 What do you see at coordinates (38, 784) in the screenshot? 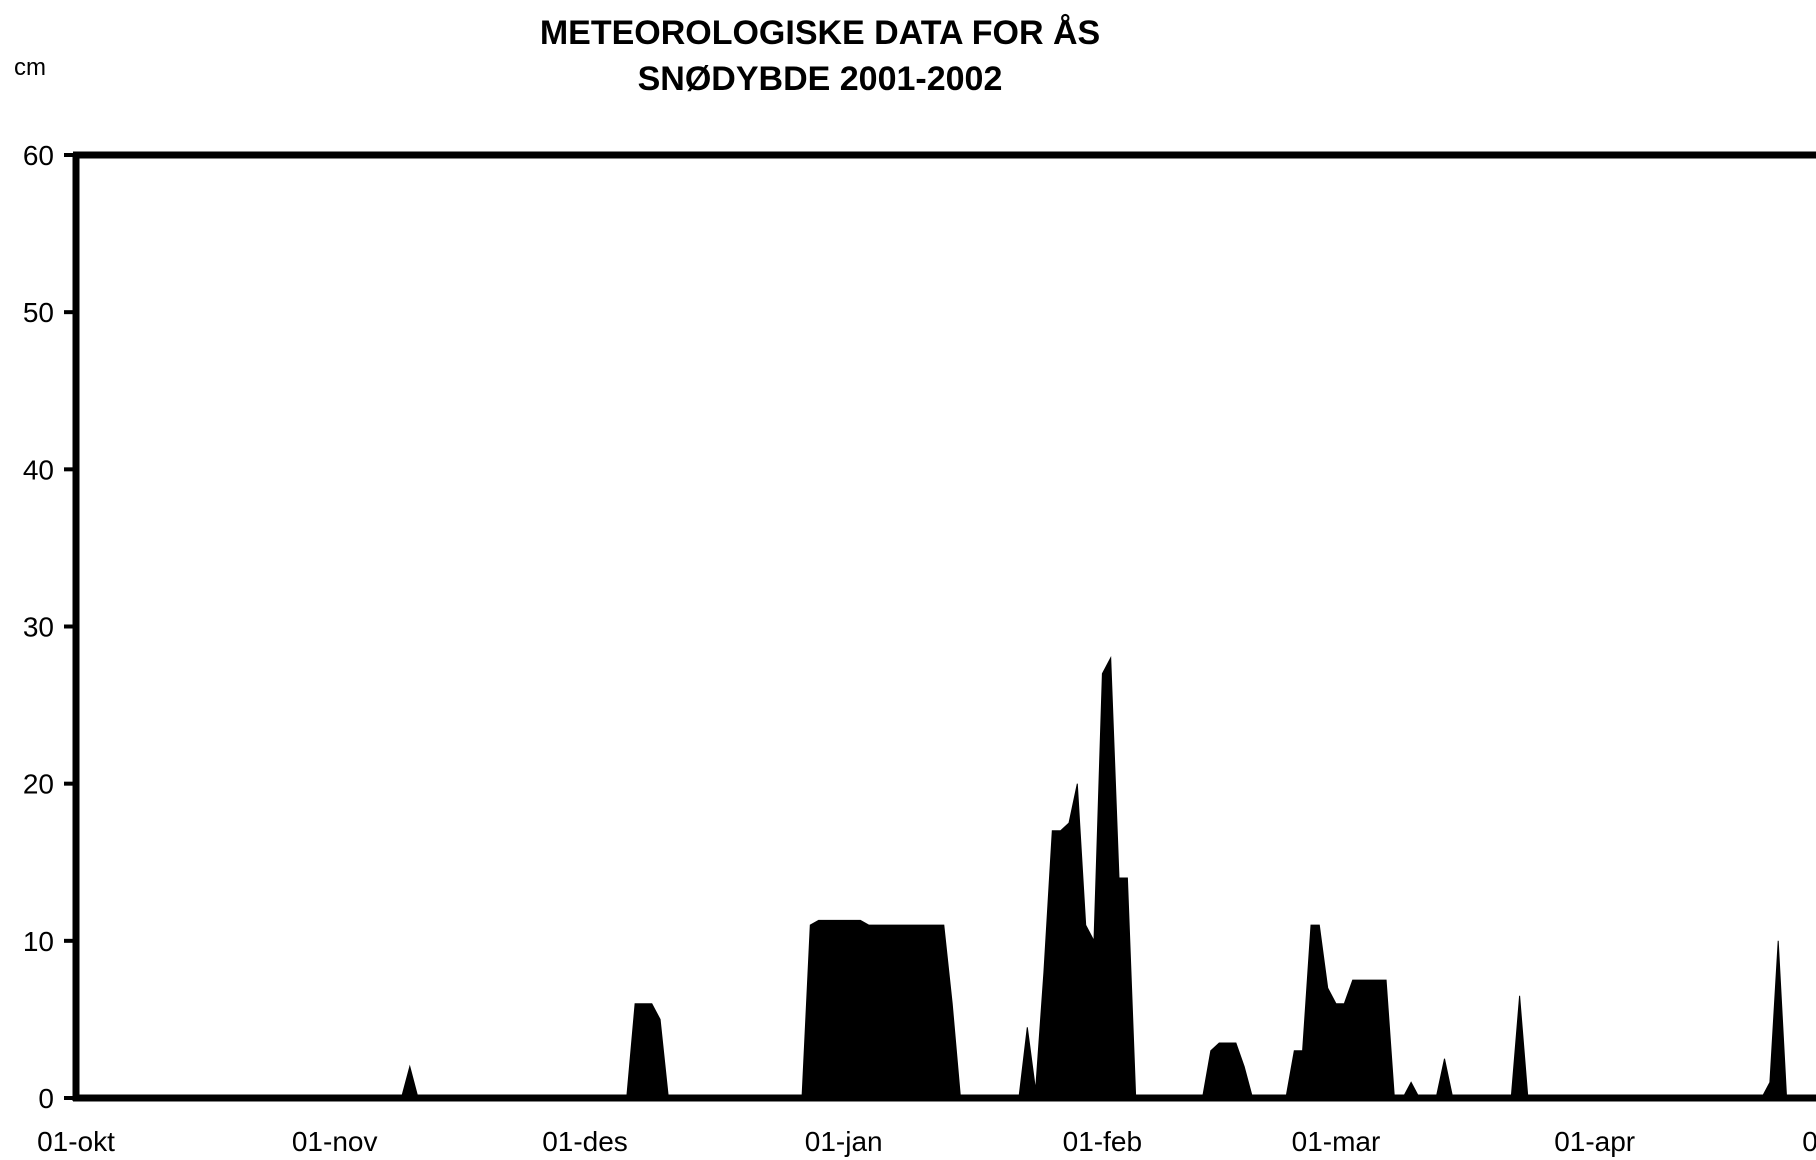
I see `y-tick-label-20: 20` at bounding box center [38, 784].